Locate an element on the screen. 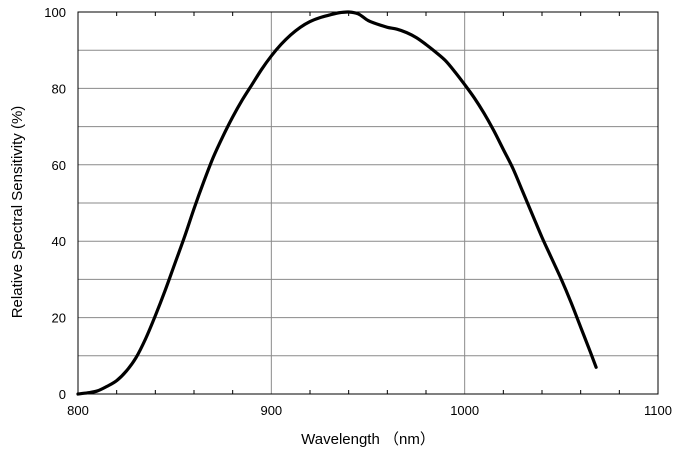 The height and width of the screenshot is (454, 676). y-tick-label: 0 is located at coordinates (62, 394).